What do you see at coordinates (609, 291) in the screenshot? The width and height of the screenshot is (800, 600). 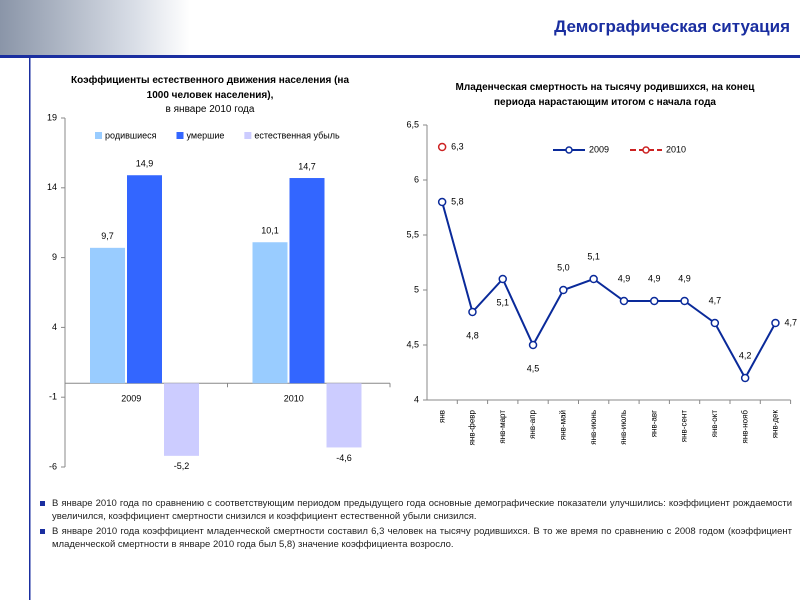 I see `series-line` at bounding box center [609, 291].